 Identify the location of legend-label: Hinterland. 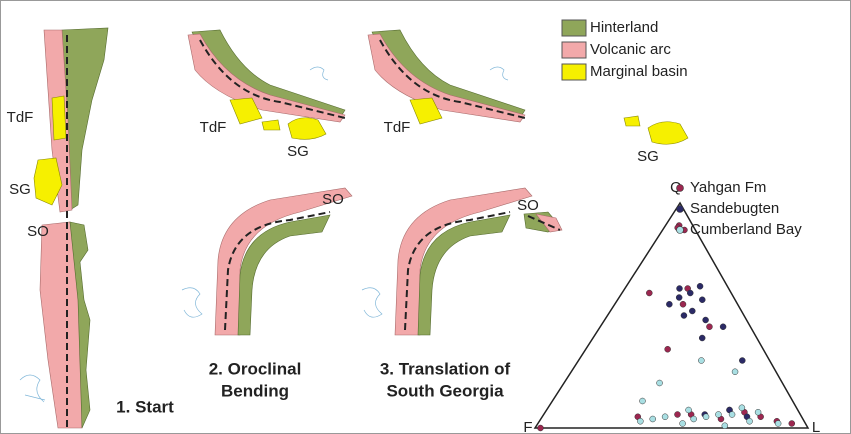
(624, 27).